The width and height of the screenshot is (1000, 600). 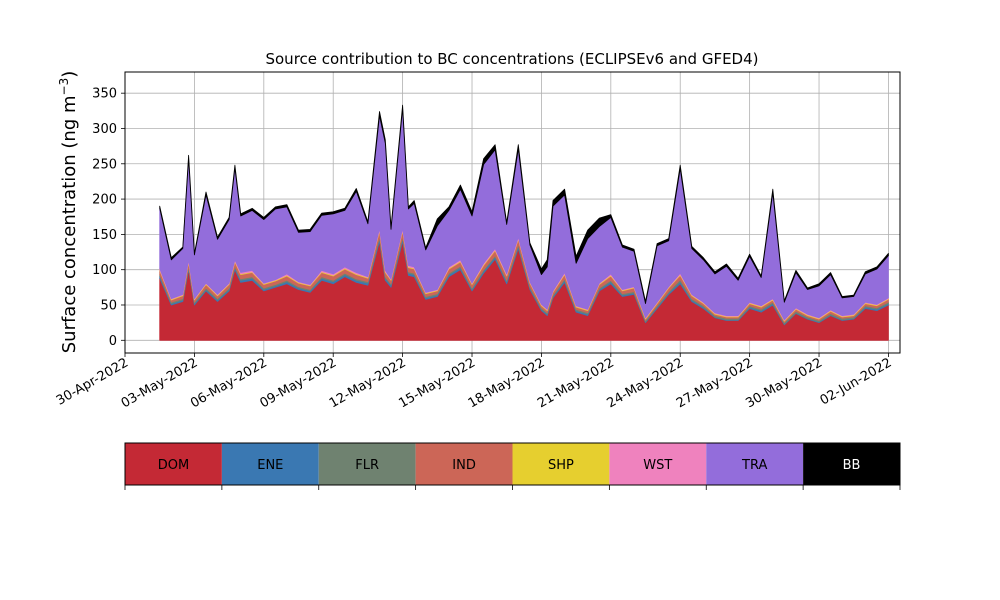 I want to click on y-axis-label-main: Surface concentration (ng m, so click(x=69, y=224).